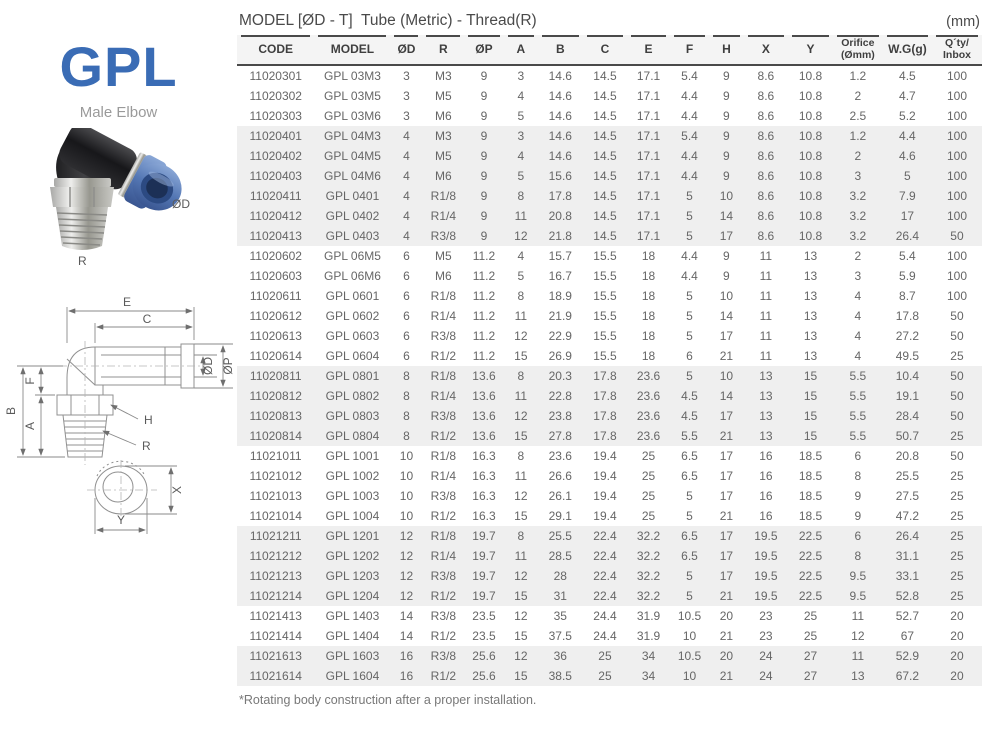  I want to click on table-cell: 18.5, so click(810, 496).